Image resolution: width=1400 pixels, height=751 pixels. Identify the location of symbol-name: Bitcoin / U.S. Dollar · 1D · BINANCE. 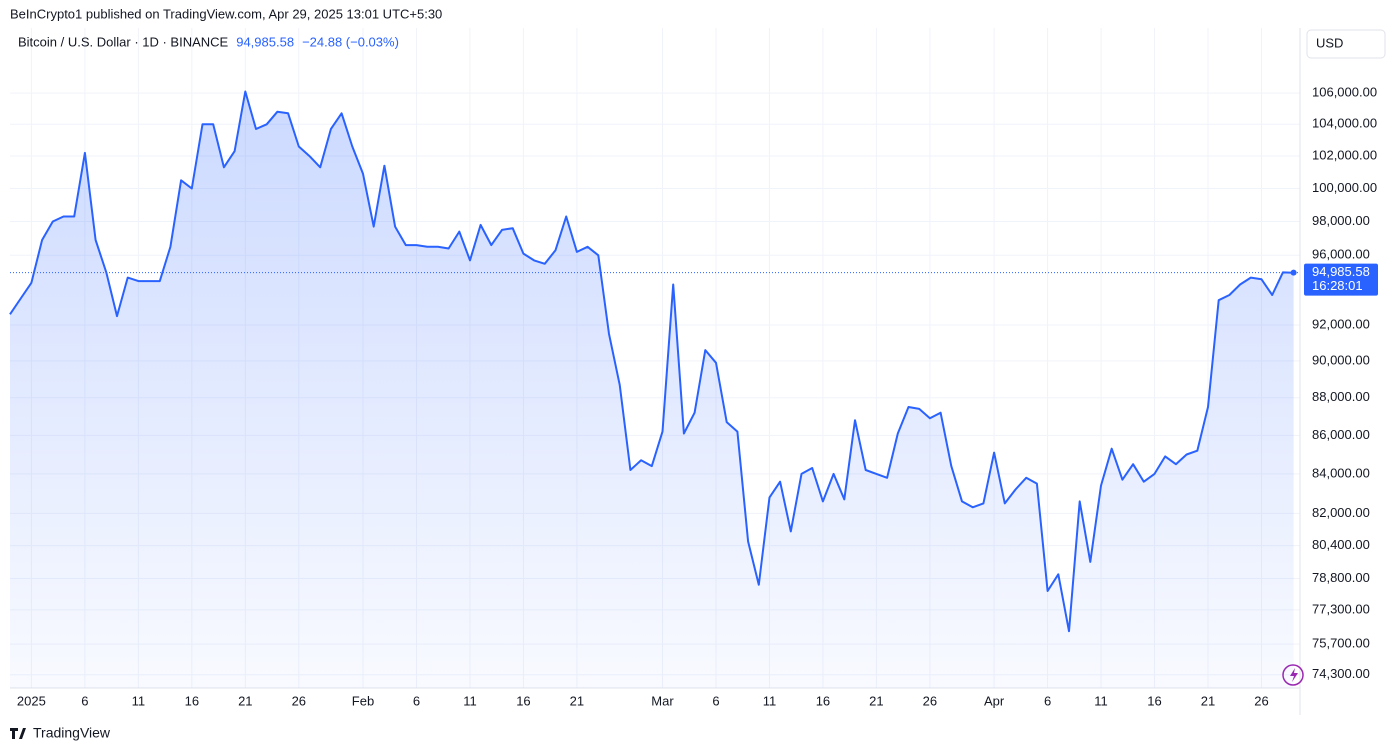
(123, 41).